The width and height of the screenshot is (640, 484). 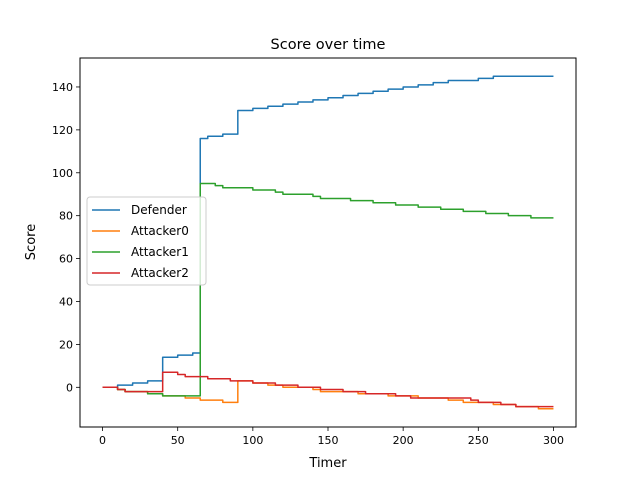 What do you see at coordinates (252, 440) in the screenshot?
I see `x-tick-label: 100` at bounding box center [252, 440].